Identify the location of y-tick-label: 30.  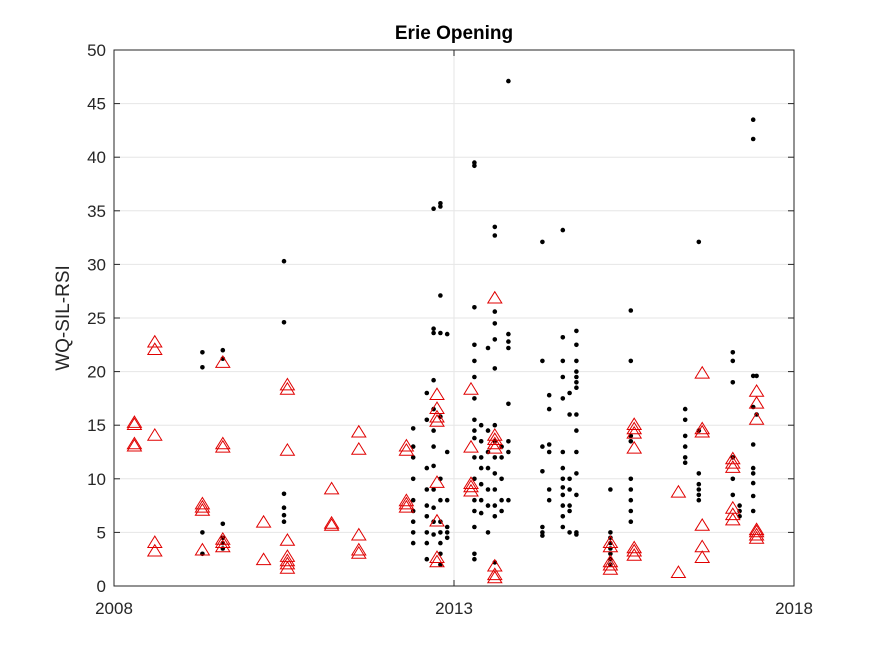
(96, 264).